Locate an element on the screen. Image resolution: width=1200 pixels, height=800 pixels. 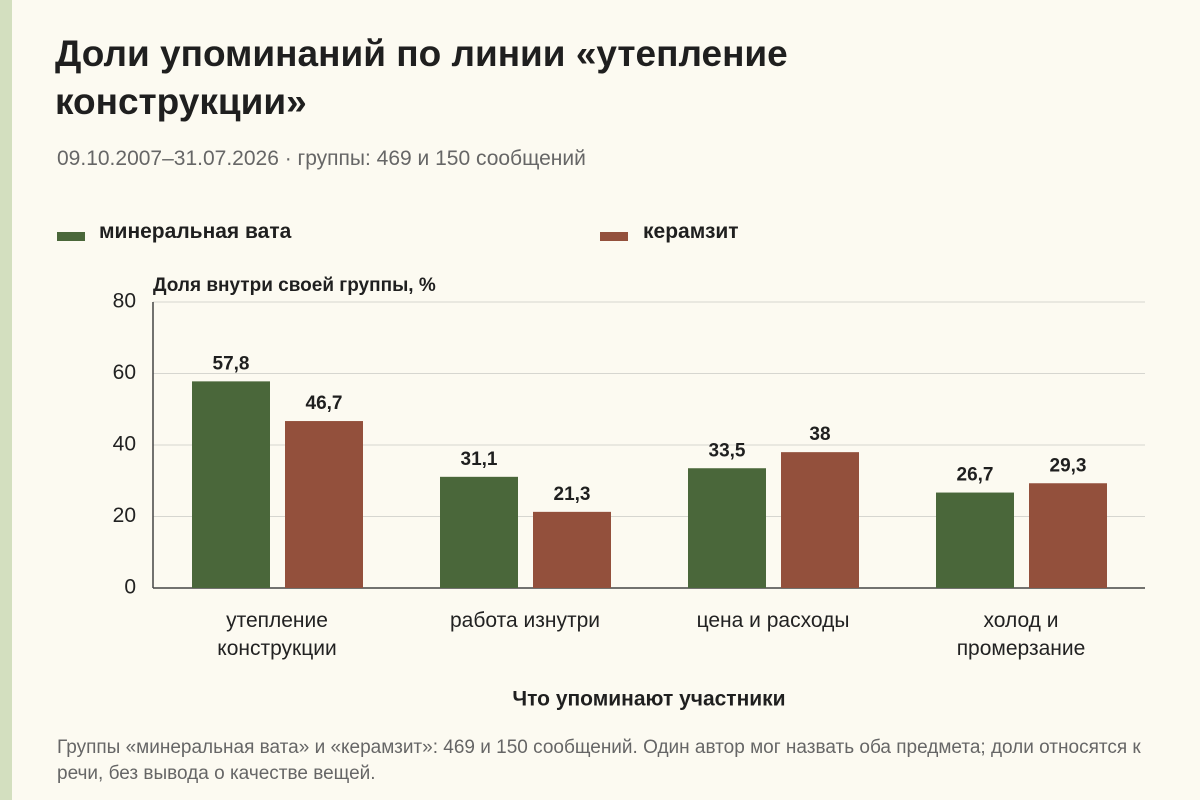
x-tick-label: холод и промерзание is located at coordinates (1021, 634).